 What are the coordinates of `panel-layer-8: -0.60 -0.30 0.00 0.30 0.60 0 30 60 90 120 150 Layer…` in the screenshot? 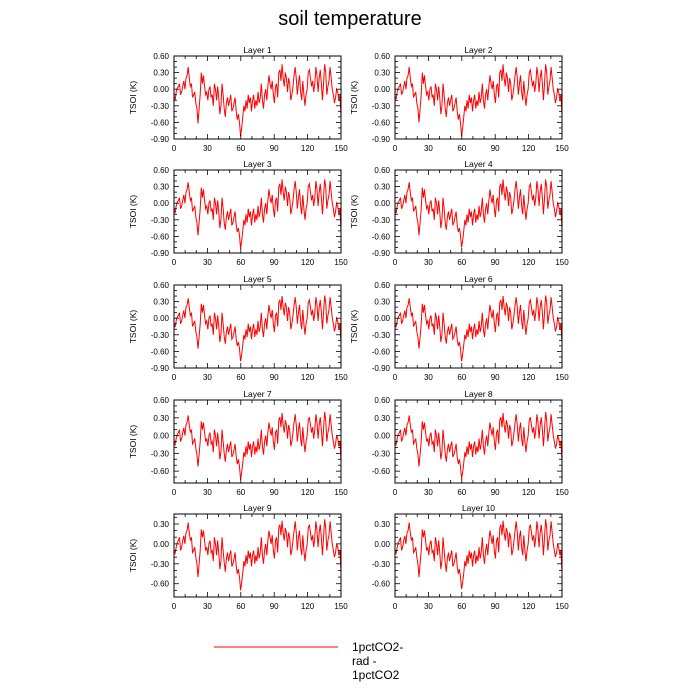 It's located at (470, 443).